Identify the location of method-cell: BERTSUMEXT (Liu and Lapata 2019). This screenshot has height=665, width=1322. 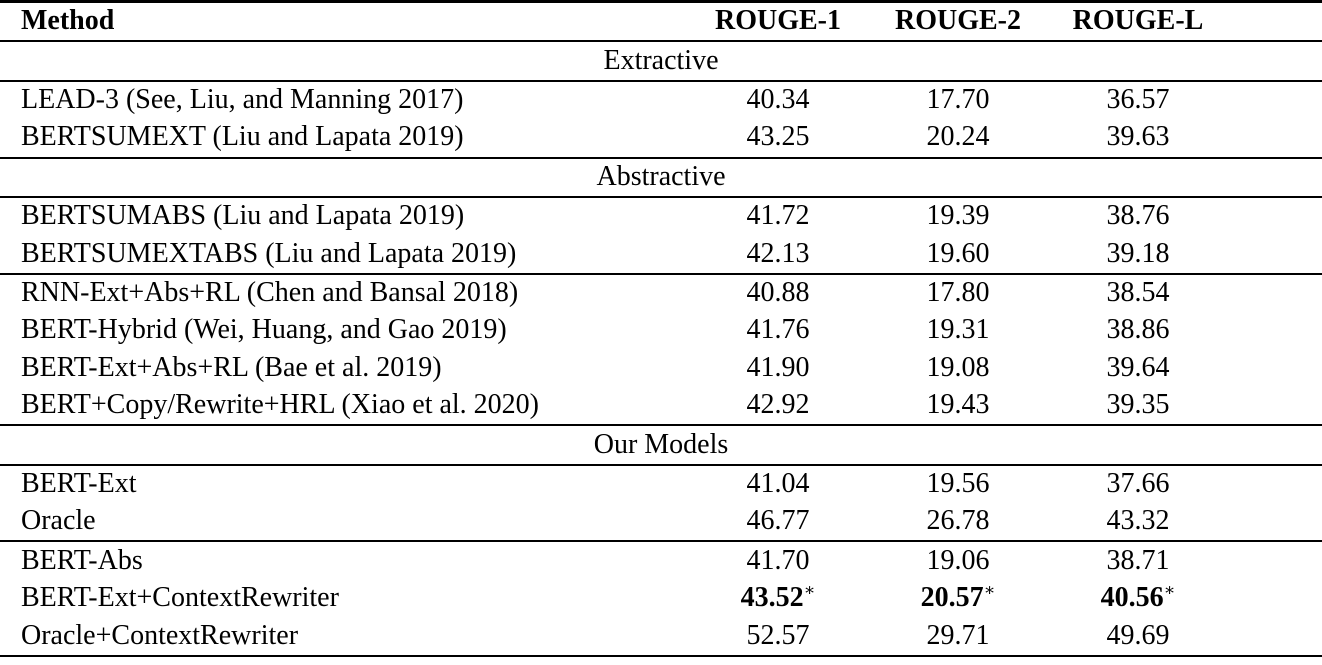
(242, 137).